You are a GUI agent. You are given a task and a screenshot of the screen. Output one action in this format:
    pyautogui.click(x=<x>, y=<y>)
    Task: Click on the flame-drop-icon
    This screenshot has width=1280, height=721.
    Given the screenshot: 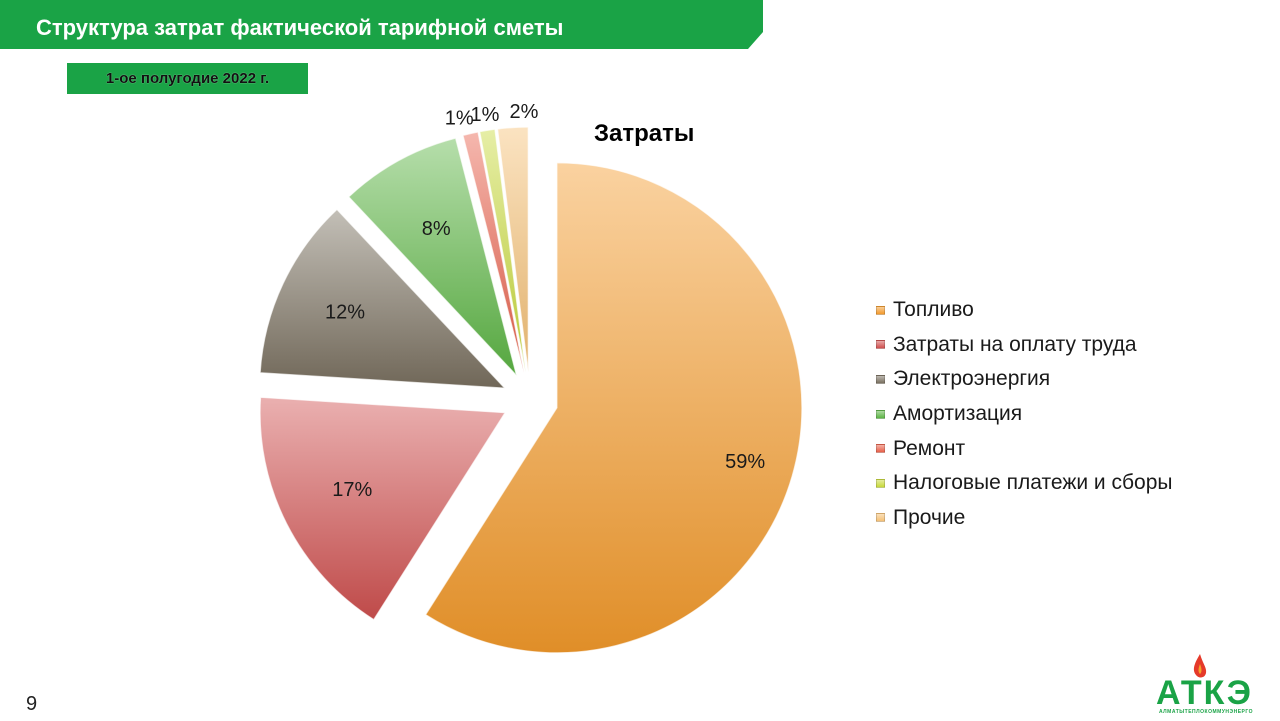 What is the action you would take?
    pyautogui.click(x=1200, y=666)
    